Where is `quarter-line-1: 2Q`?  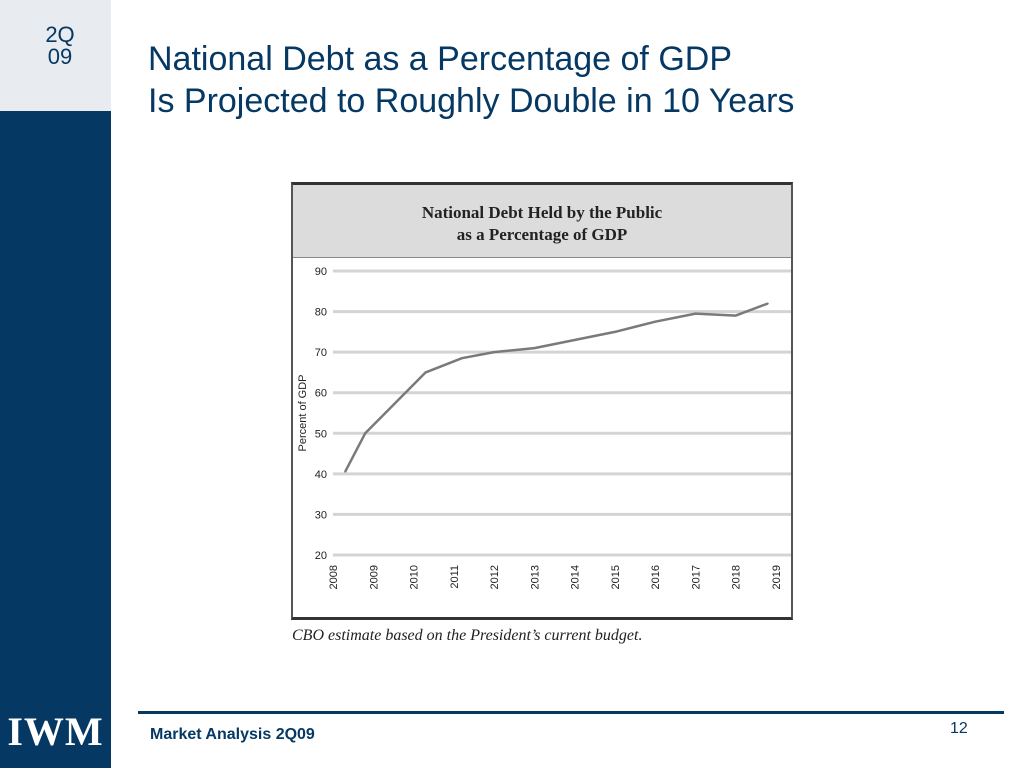 quarter-line-1: 2Q is located at coordinates (60, 34).